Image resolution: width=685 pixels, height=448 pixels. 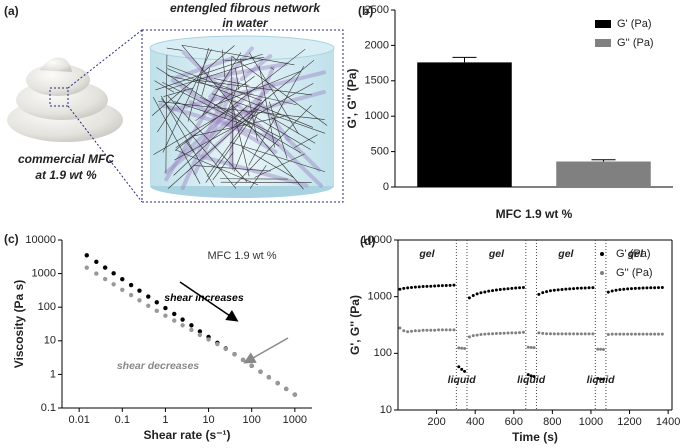 What do you see at coordinates (386, 410) in the screenshot?
I see `y-tick-label: 10` at bounding box center [386, 410].